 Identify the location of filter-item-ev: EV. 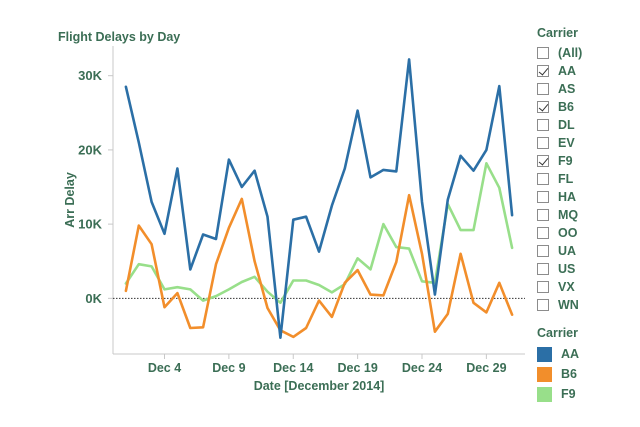
(587, 143).